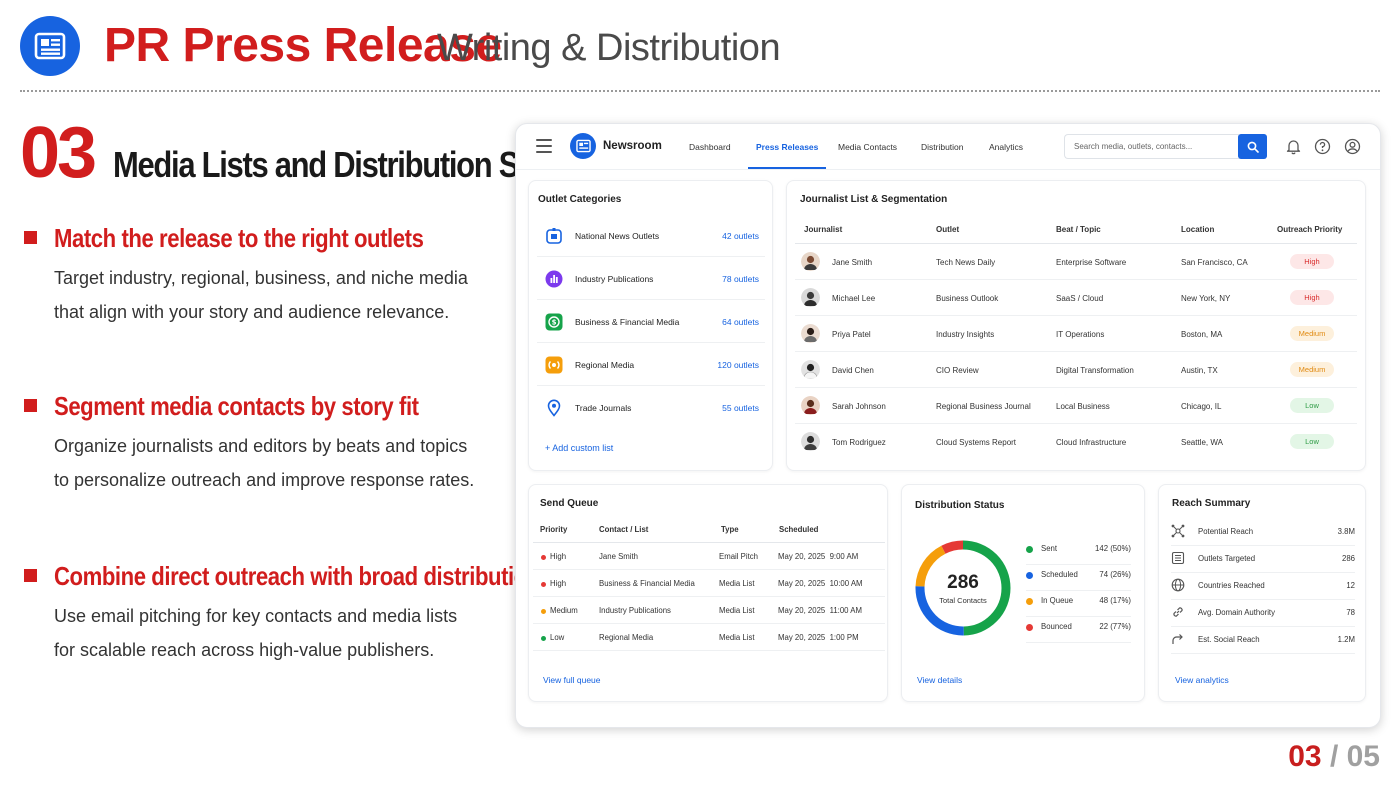  I want to click on reach-value: 78, so click(1350, 612).